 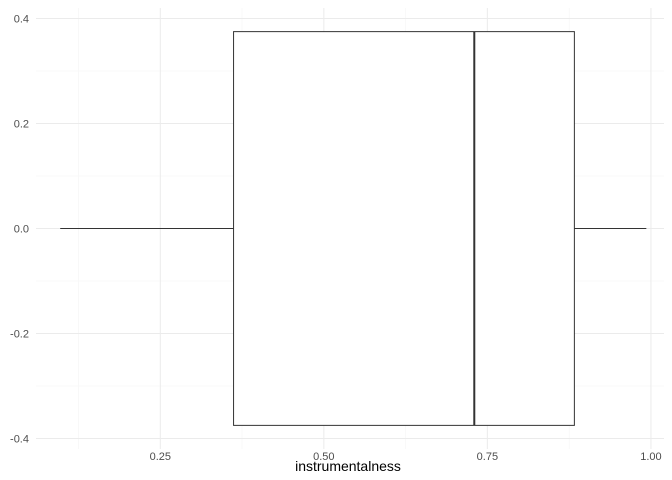 I want to click on y-tick-label: -0.4, so click(x=19, y=440).